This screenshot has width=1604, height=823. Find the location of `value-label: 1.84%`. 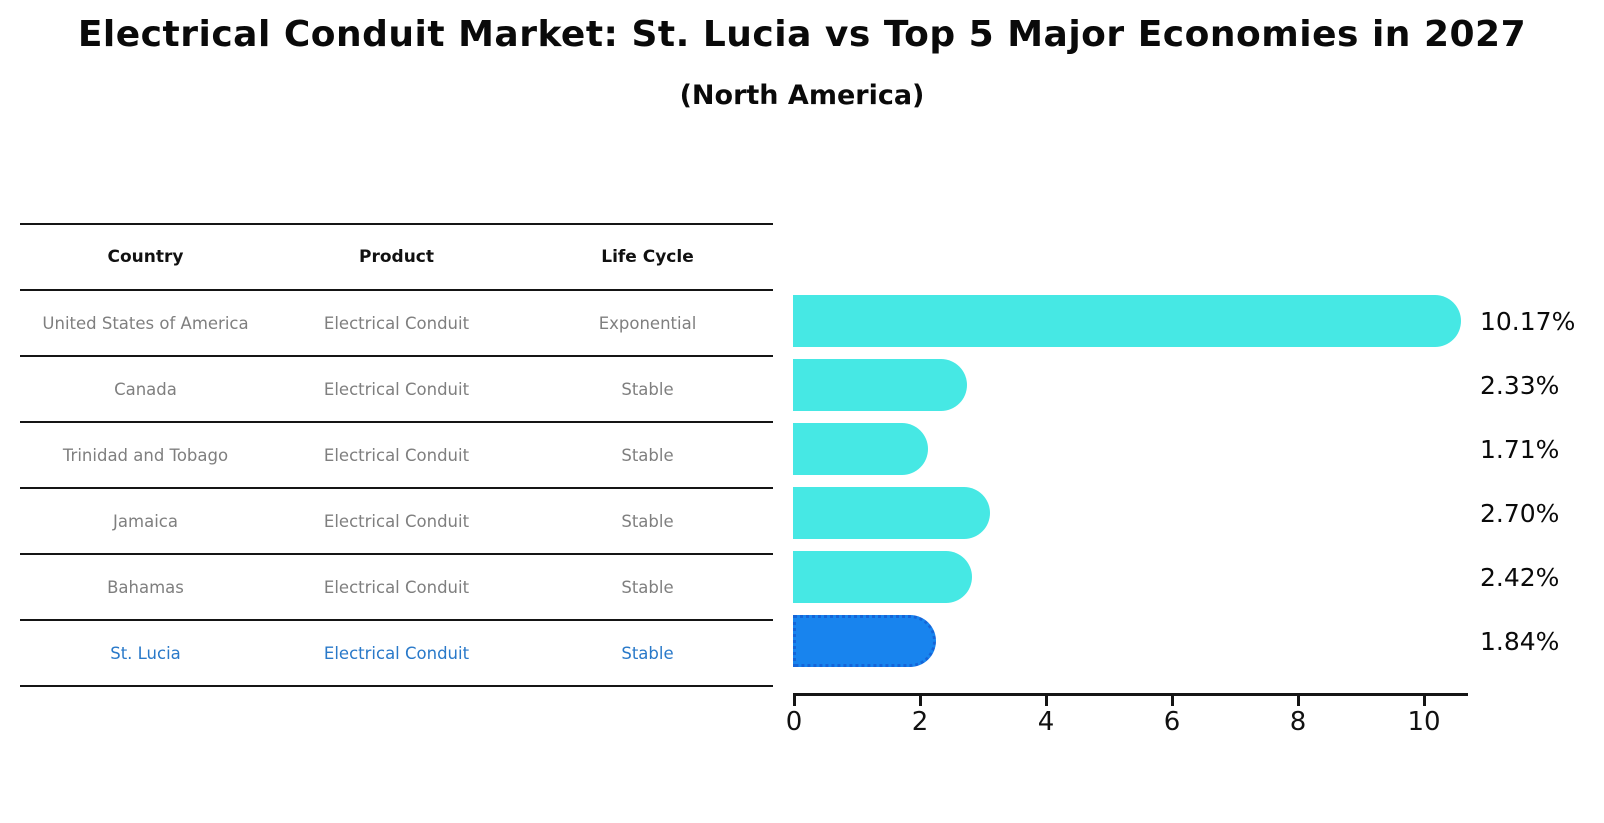

value-label: 1.84% is located at coordinates (1520, 641).